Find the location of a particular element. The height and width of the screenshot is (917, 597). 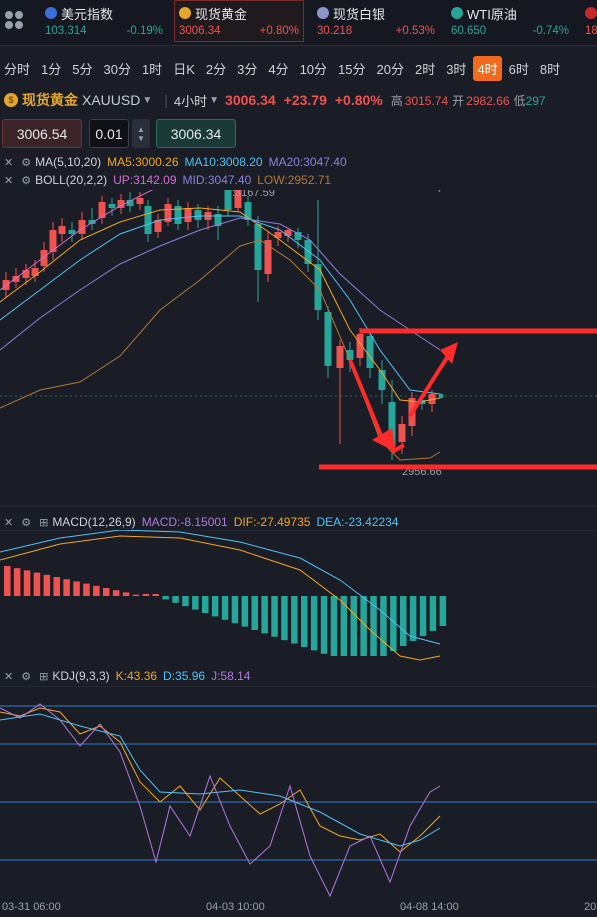

down-arrow-shaft is located at coordinates (367, 402).